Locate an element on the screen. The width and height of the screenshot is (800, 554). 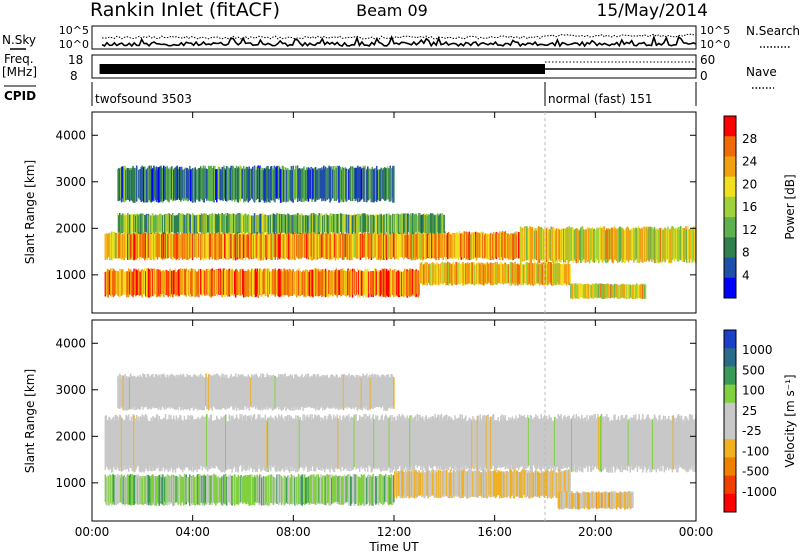
colorbar-swatch is located at coordinates (730, 288).